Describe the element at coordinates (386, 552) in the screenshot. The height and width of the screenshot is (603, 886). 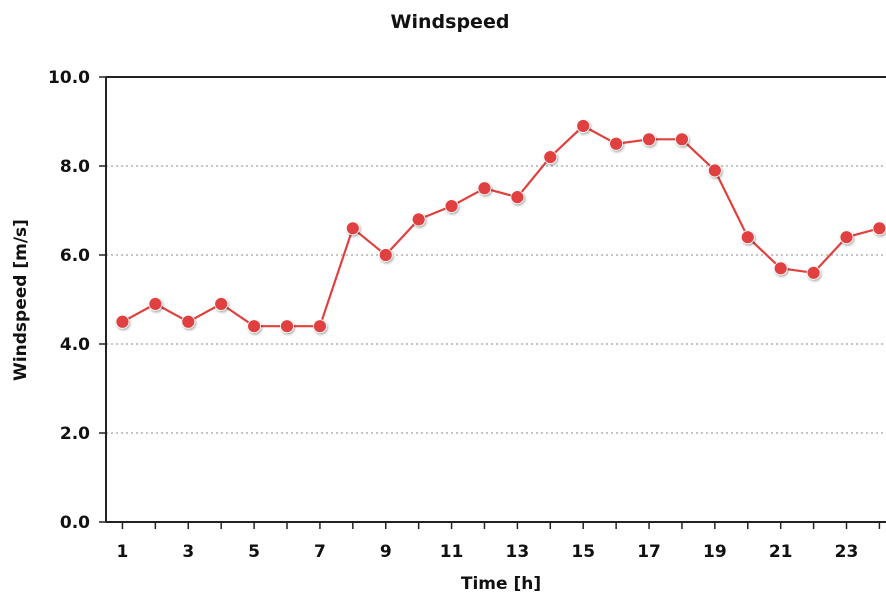
I see `x-tick-label-4: 9` at that location.